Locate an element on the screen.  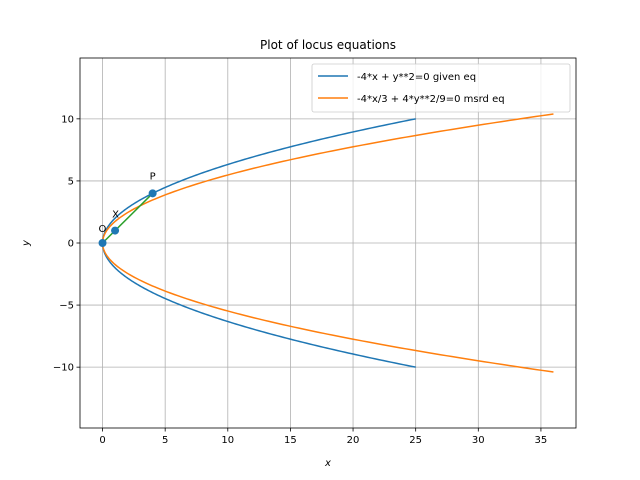
points: OX P is located at coordinates (127, 209).